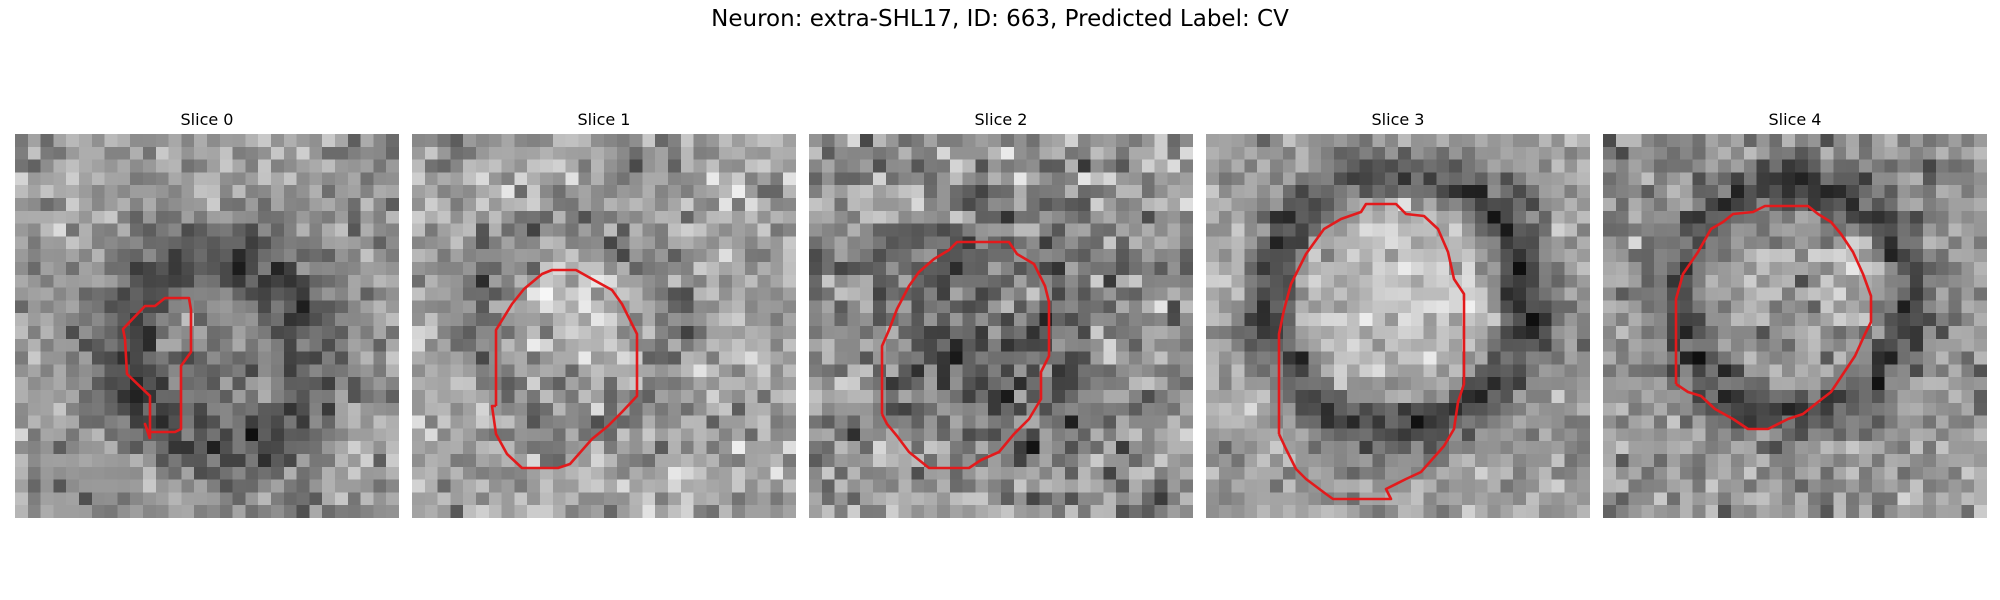 The width and height of the screenshot is (2000, 600). I want to click on slice-panel-4: Slice 4, so click(1795, 316).